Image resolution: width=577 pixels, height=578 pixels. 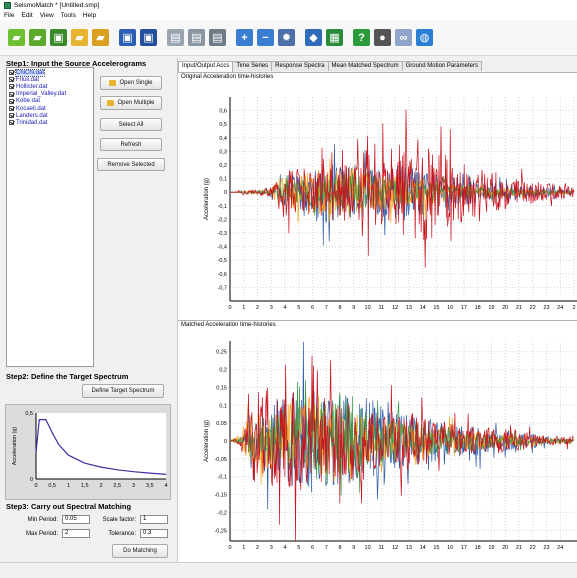 I want to click on layers-icon: ▦, so click(x=334, y=37).